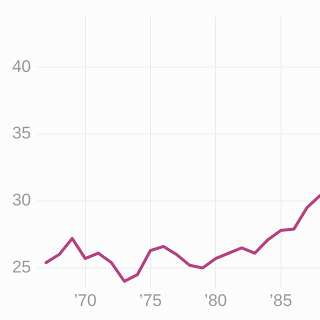 This screenshot has height=320, width=320. What do you see at coordinates (281, 300) in the screenshot?
I see `x-tick-label: ’85` at bounding box center [281, 300].